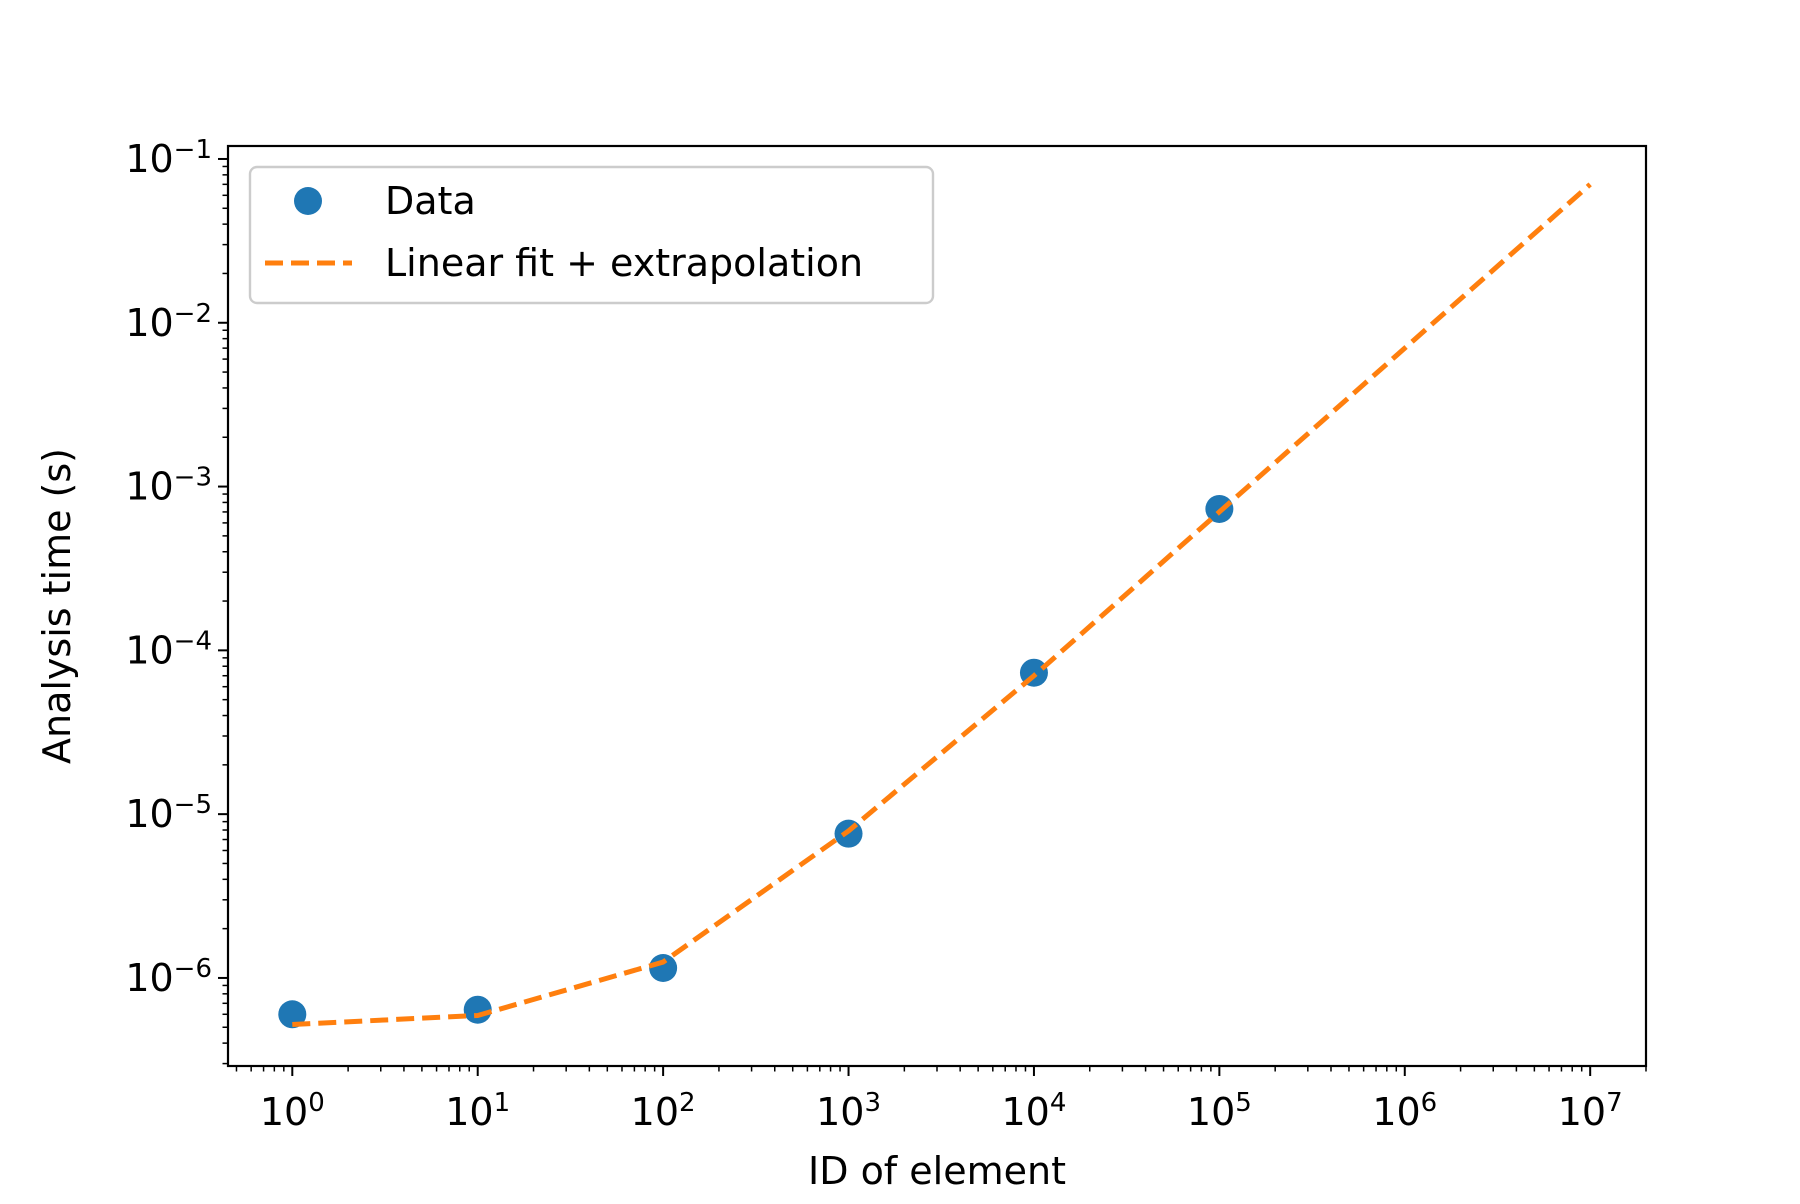  What do you see at coordinates (57, 606) in the screenshot?
I see `y-axis-label: Analysis time (s)` at bounding box center [57, 606].